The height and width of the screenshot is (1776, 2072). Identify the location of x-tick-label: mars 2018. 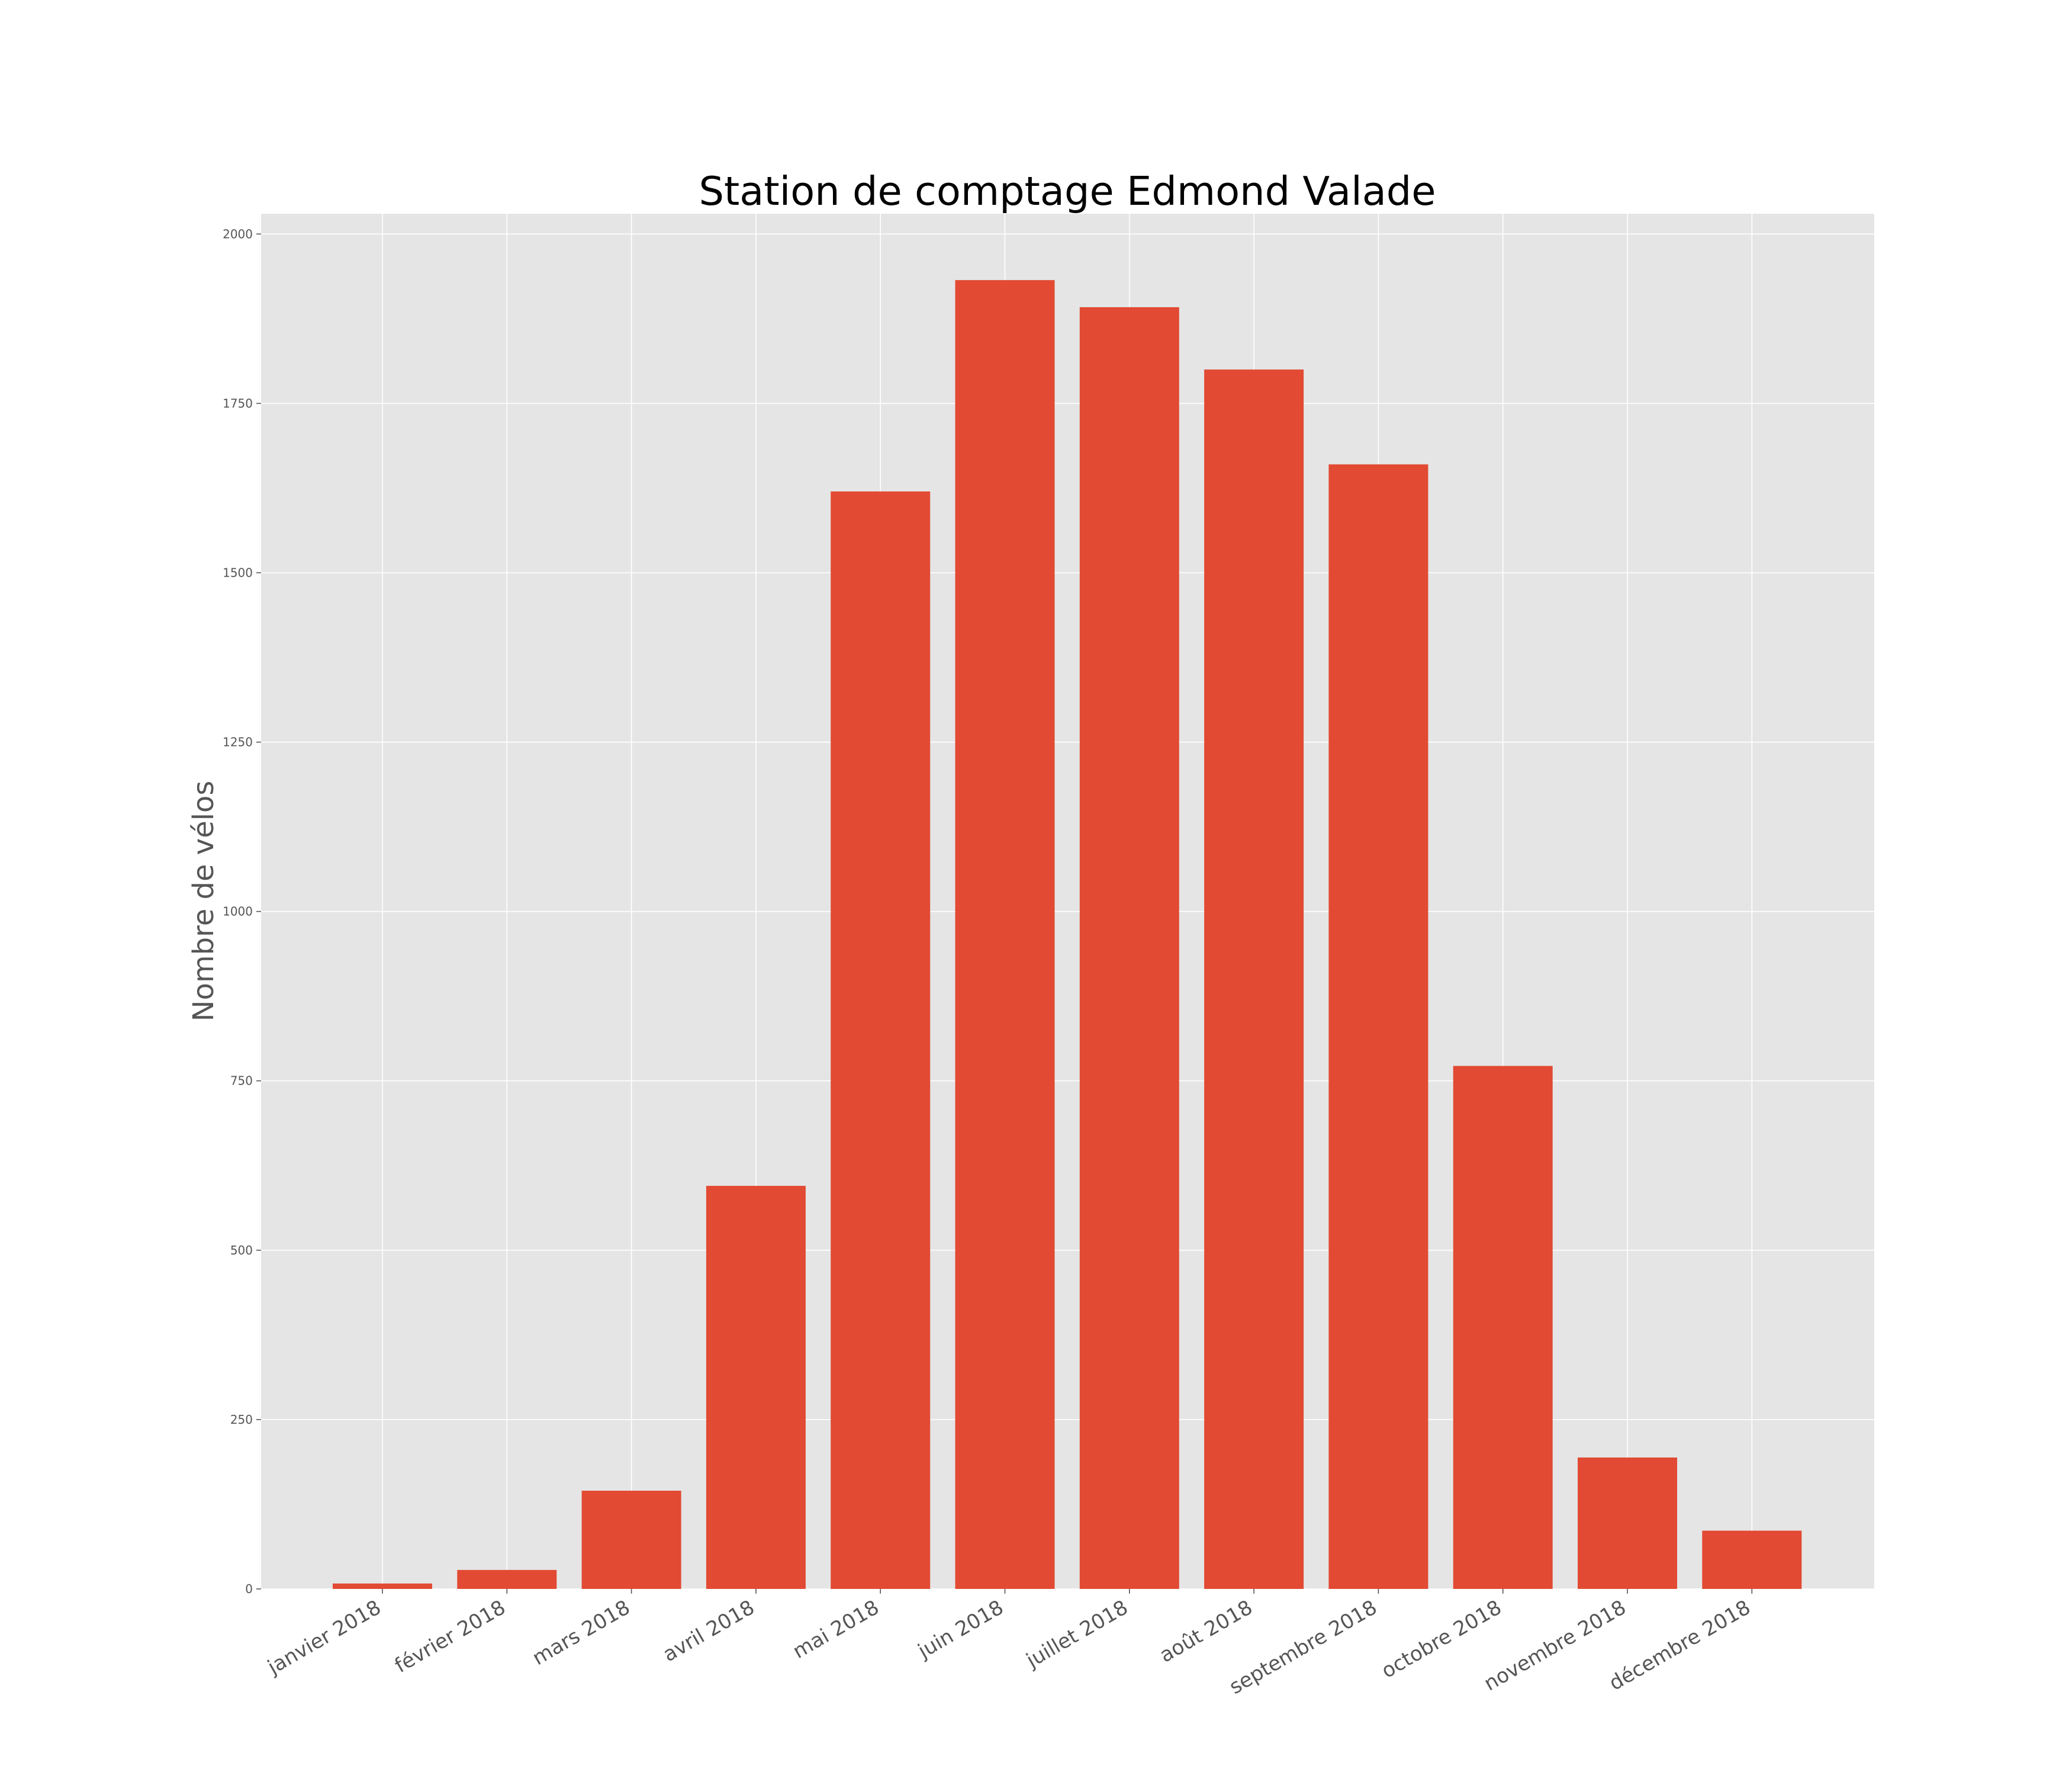
(581, 1632).